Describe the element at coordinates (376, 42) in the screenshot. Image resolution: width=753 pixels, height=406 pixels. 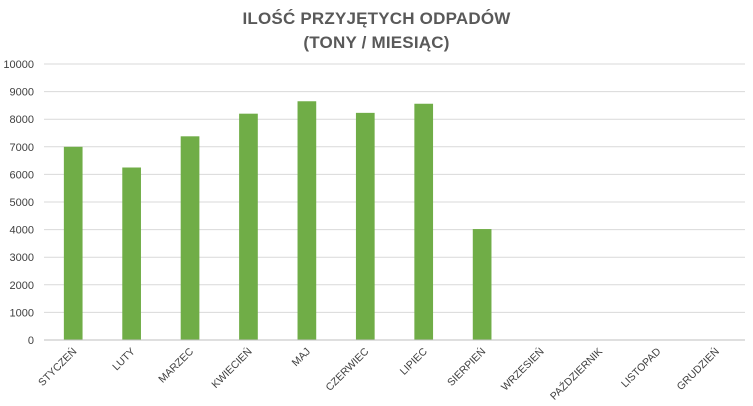
I see `chart-title-line-2: (TONY / MIESIĄC)` at that location.